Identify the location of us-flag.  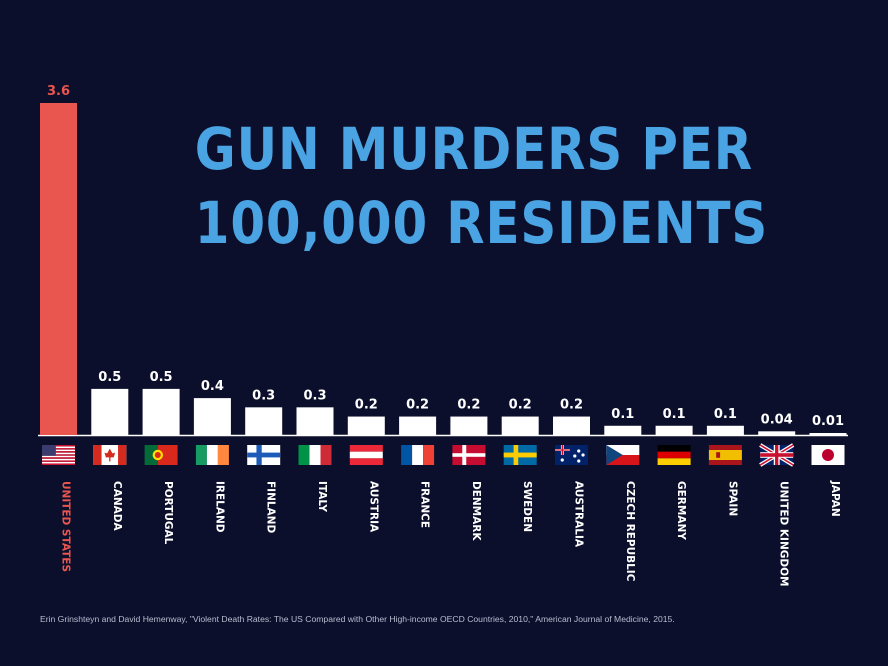
(58, 455).